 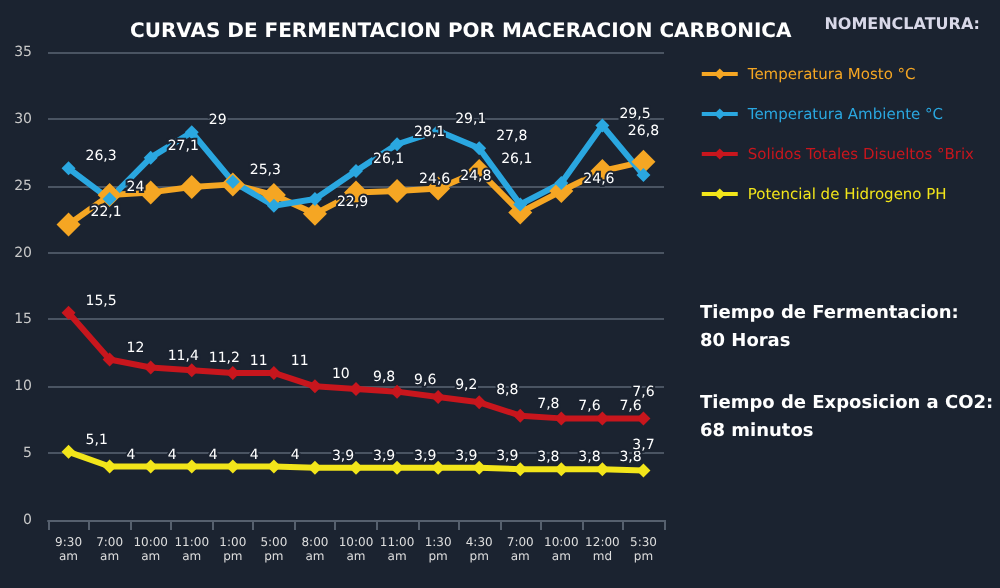 What do you see at coordinates (461, 32) in the screenshot?
I see `chart-title: CURVAS DE FERMENTACION POR MACERACION CARBONICA` at bounding box center [461, 32].